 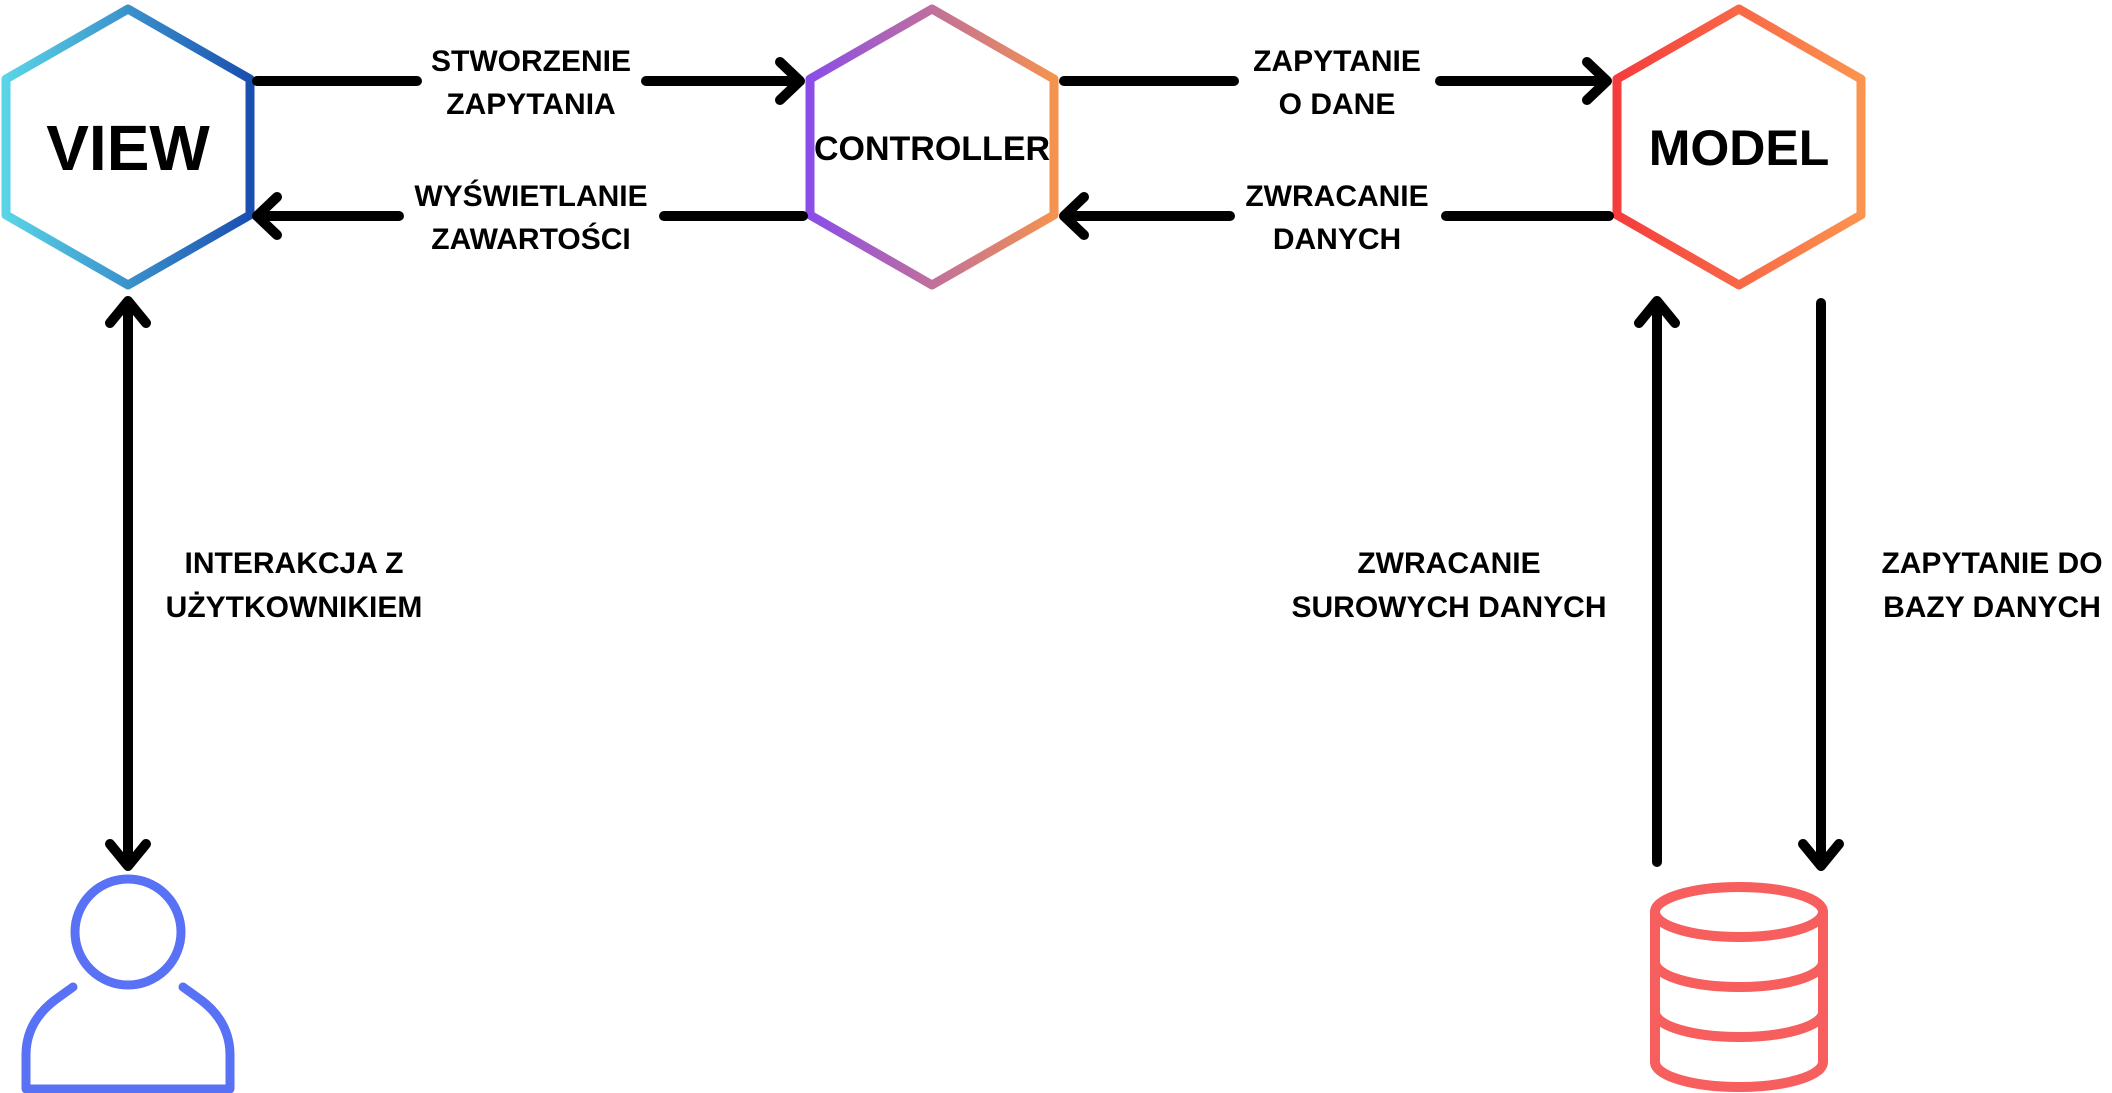 I want to click on label-view-to-controller-2: ZAPYTANIA, so click(x=530, y=104).